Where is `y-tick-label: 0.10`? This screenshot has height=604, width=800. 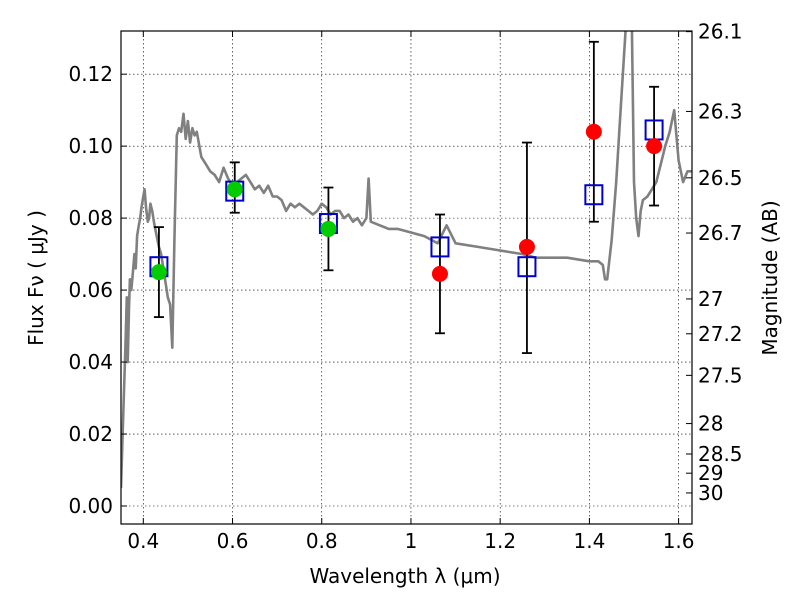 y-tick-label: 0.10 is located at coordinates (90, 146).